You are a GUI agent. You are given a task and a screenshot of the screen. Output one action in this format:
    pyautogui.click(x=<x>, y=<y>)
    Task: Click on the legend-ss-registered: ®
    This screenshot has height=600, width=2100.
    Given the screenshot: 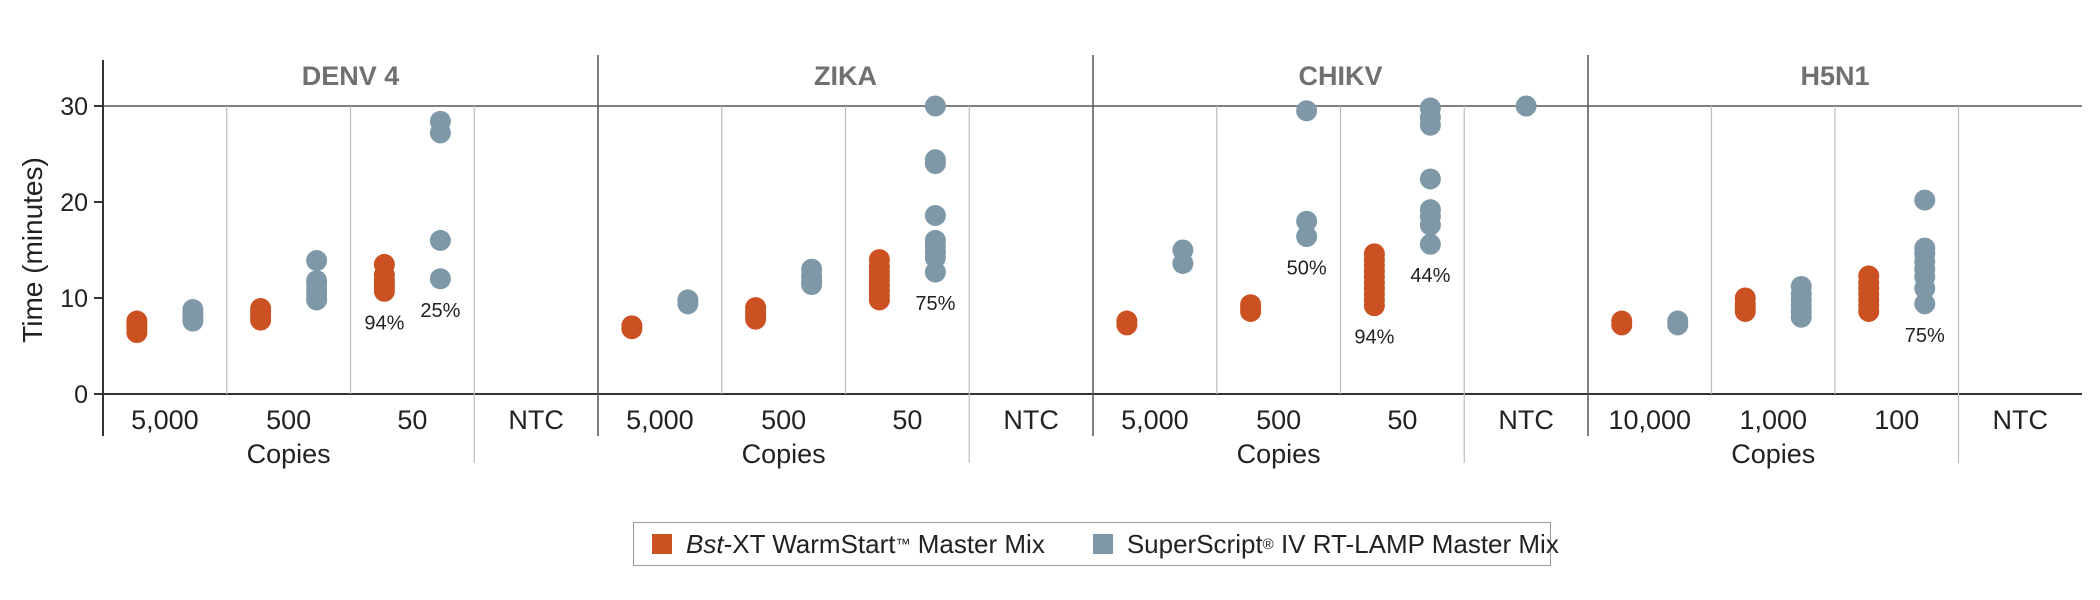 What is the action you would take?
    pyautogui.click(x=1268, y=544)
    